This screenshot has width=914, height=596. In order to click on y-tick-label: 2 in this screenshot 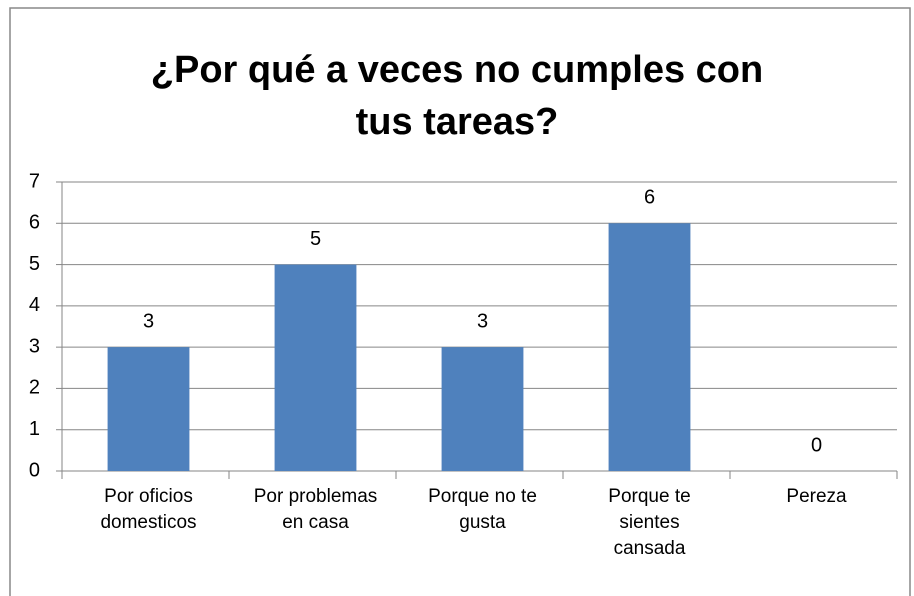, I will do `click(34, 388)`.